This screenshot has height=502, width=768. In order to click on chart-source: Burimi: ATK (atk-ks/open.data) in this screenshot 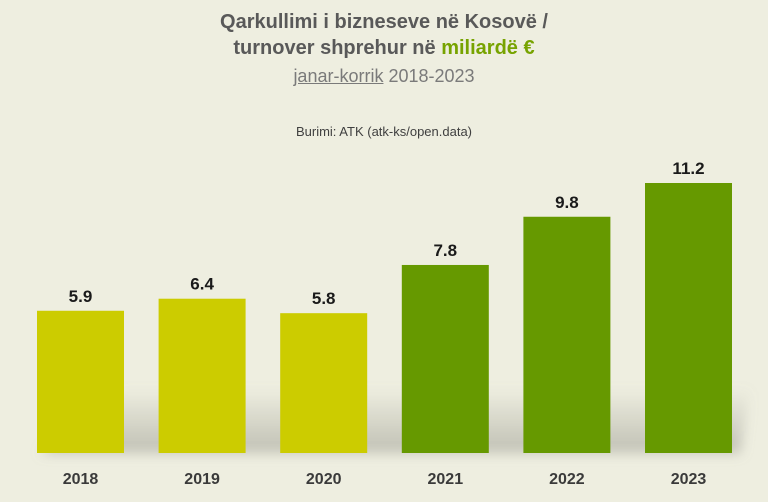, I will do `click(384, 131)`.